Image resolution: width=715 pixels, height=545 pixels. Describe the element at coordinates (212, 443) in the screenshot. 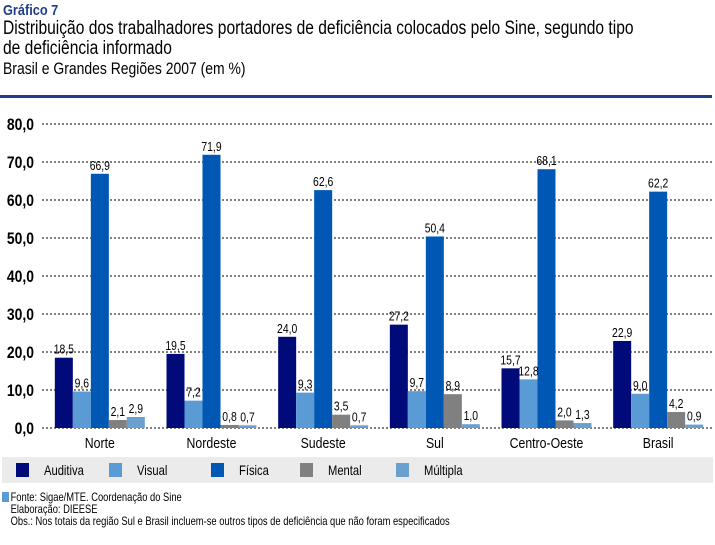

I see `x-tick-label: Nordeste` at that location.